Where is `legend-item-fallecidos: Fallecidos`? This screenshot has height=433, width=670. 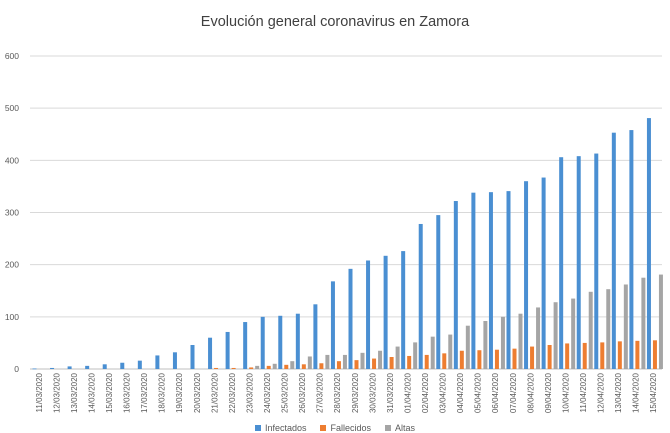 legend-item-fallecidos: Fallecidos is located at coordinates (345, 428).